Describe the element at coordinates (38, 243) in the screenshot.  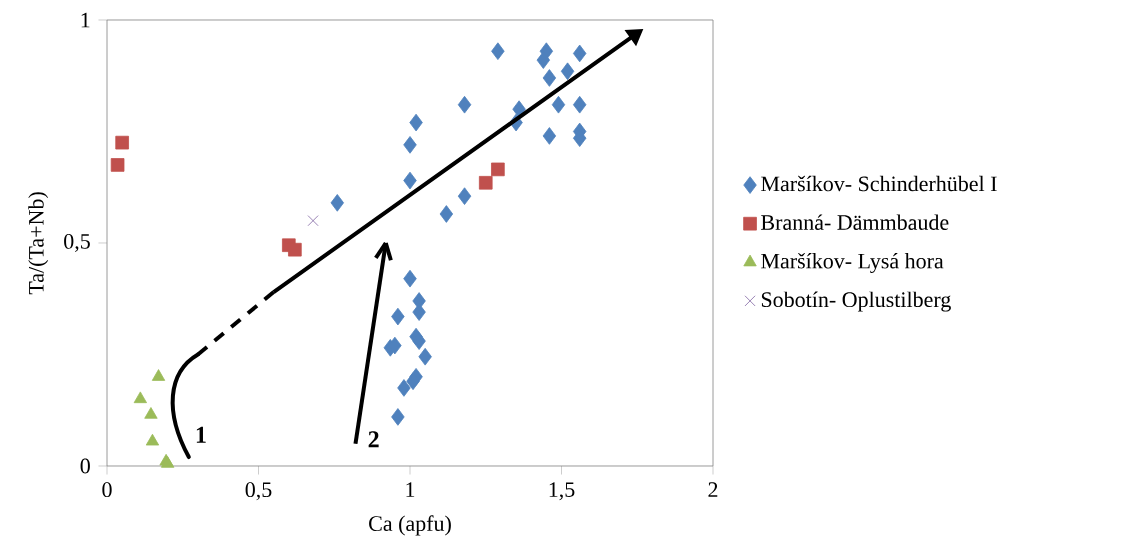
I see `y-axis-title: Ta/(Ta+Nb)` at that location.